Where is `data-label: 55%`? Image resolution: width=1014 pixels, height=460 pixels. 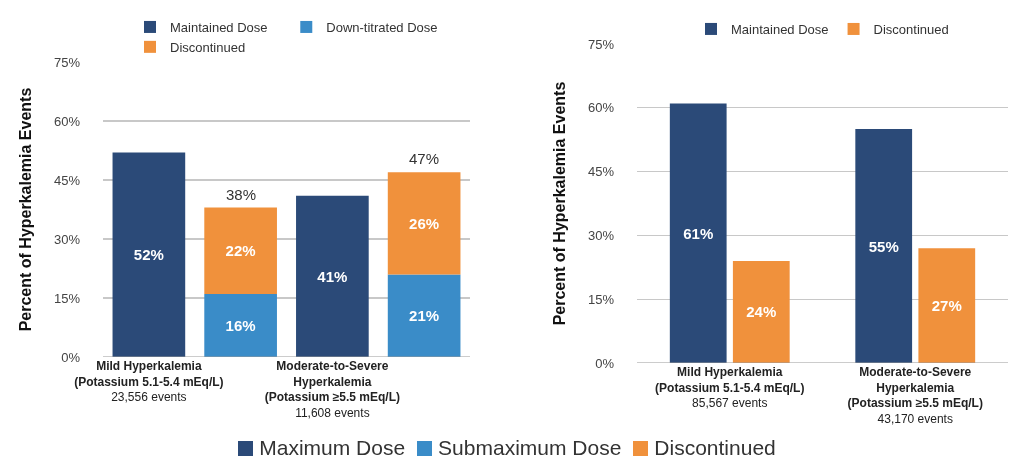
data-label: 55% is located at coordinates (883, 246).